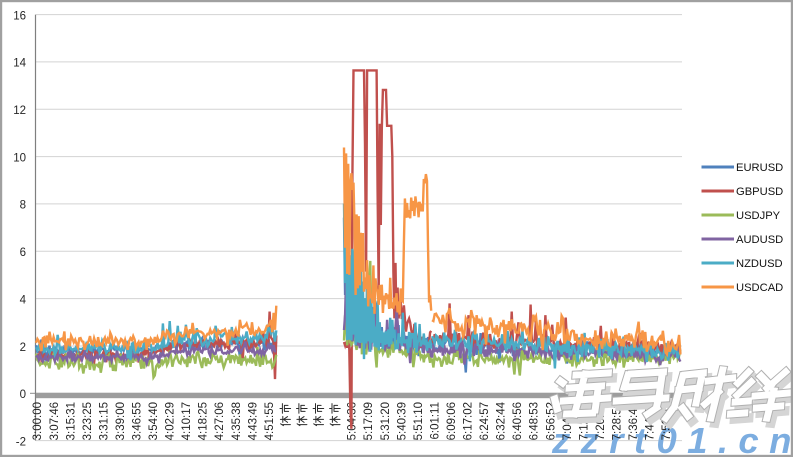 This screenshot has width=793, height=457. I want to click on svg-text: NZDUSD, so click(759, 264).